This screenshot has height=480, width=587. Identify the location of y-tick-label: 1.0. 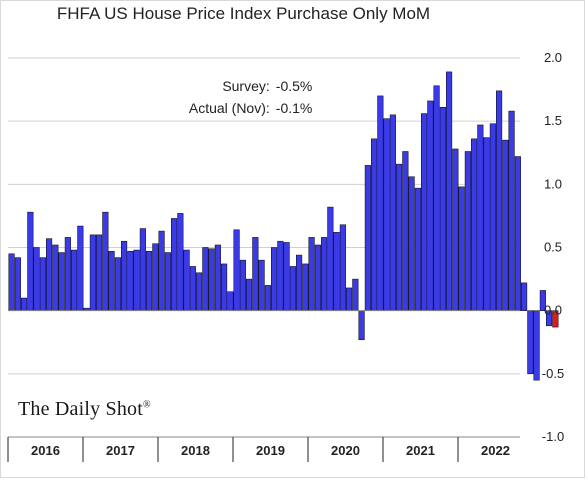
(553, 183).